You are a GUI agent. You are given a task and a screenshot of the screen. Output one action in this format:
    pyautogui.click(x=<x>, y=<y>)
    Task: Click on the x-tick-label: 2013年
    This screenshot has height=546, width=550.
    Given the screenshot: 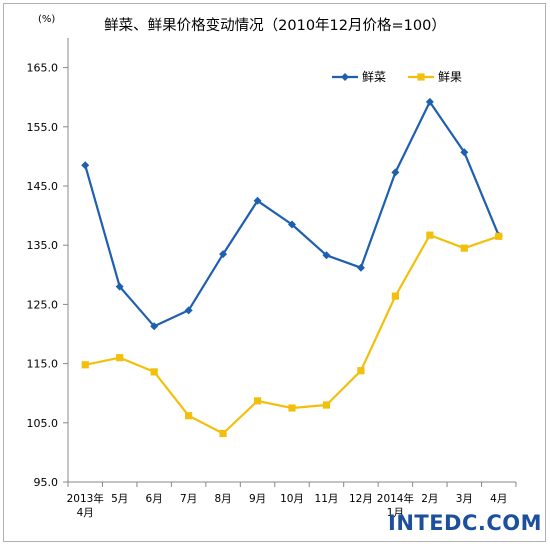 What is the action you would take?
    pyautogui.click(x=85, y=498)
    